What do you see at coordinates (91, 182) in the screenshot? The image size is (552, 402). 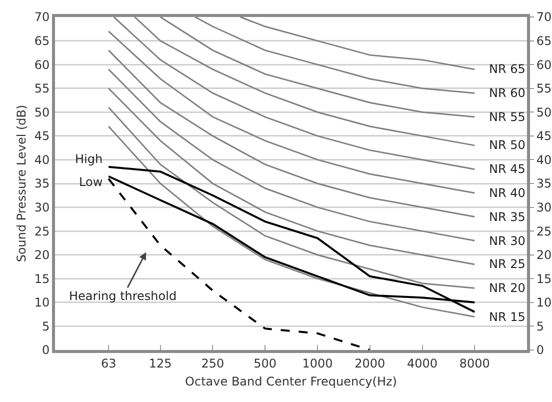 I see `series-label: Low` at bounding box center [91, 182].